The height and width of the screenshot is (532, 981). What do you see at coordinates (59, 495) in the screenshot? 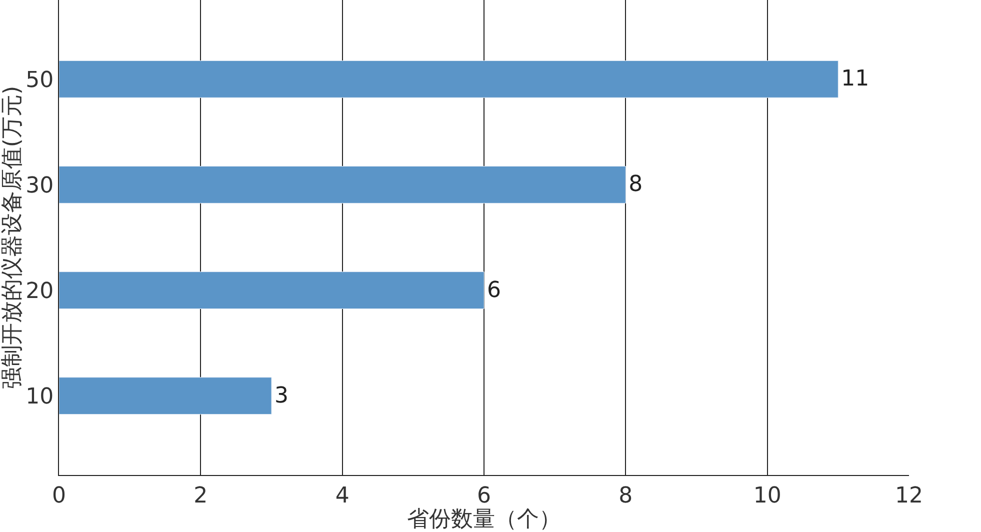
I see `x-tick-label: 0` at bounding box center [59, 495].